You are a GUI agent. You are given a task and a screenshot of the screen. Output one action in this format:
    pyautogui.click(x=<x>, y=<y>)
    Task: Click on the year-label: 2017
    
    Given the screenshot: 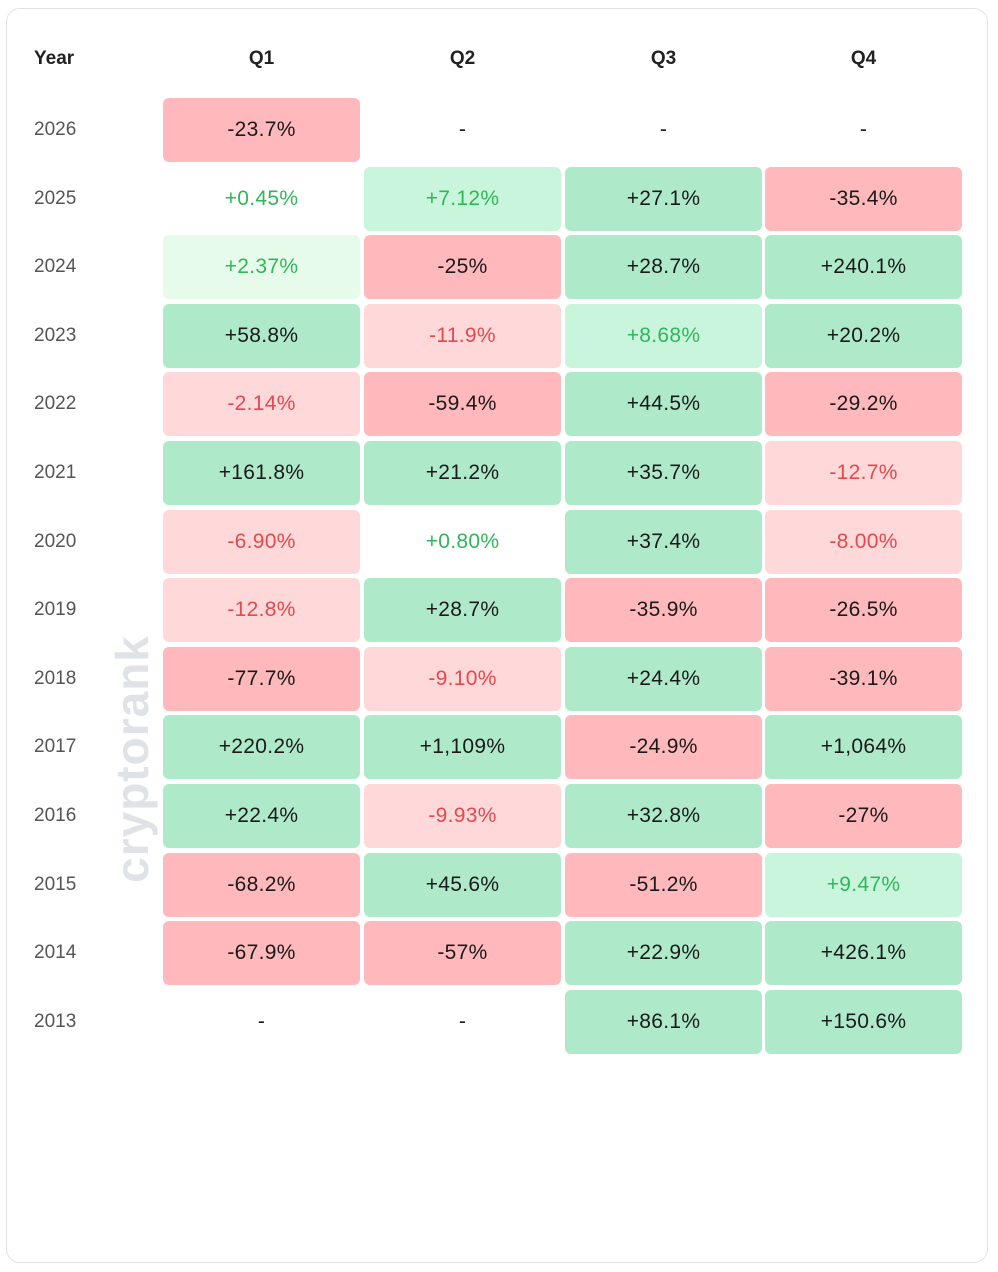 What is the action you would take?
    pyautogui.click(x=55, y=747)
    